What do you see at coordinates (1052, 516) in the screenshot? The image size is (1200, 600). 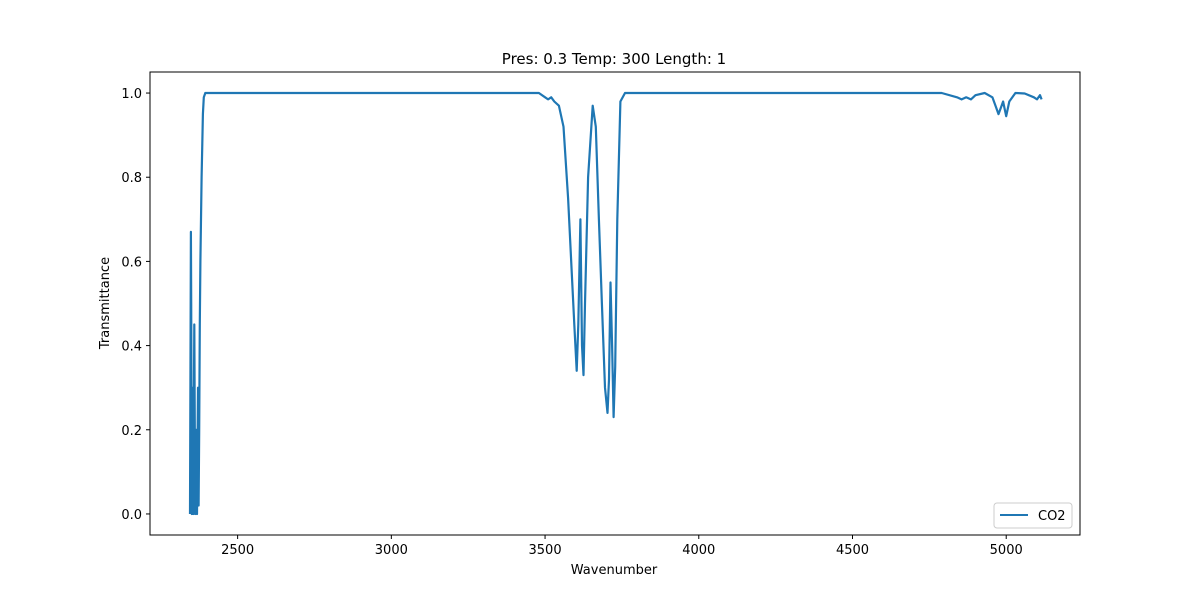 I see `legend-label-co2: CO2` at bounding box center [1052, 516].